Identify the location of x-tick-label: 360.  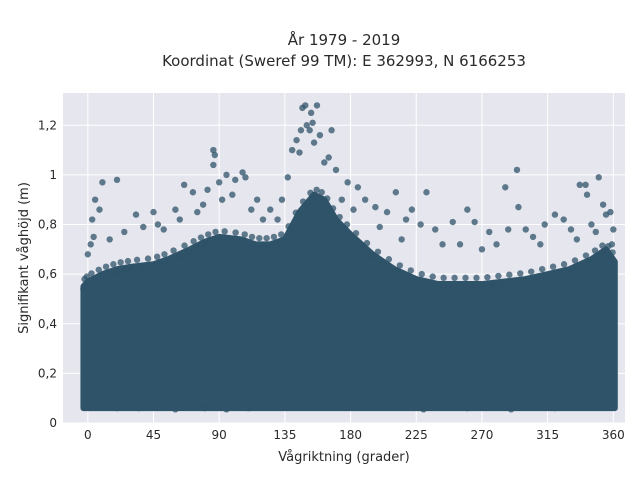
(613, 435).